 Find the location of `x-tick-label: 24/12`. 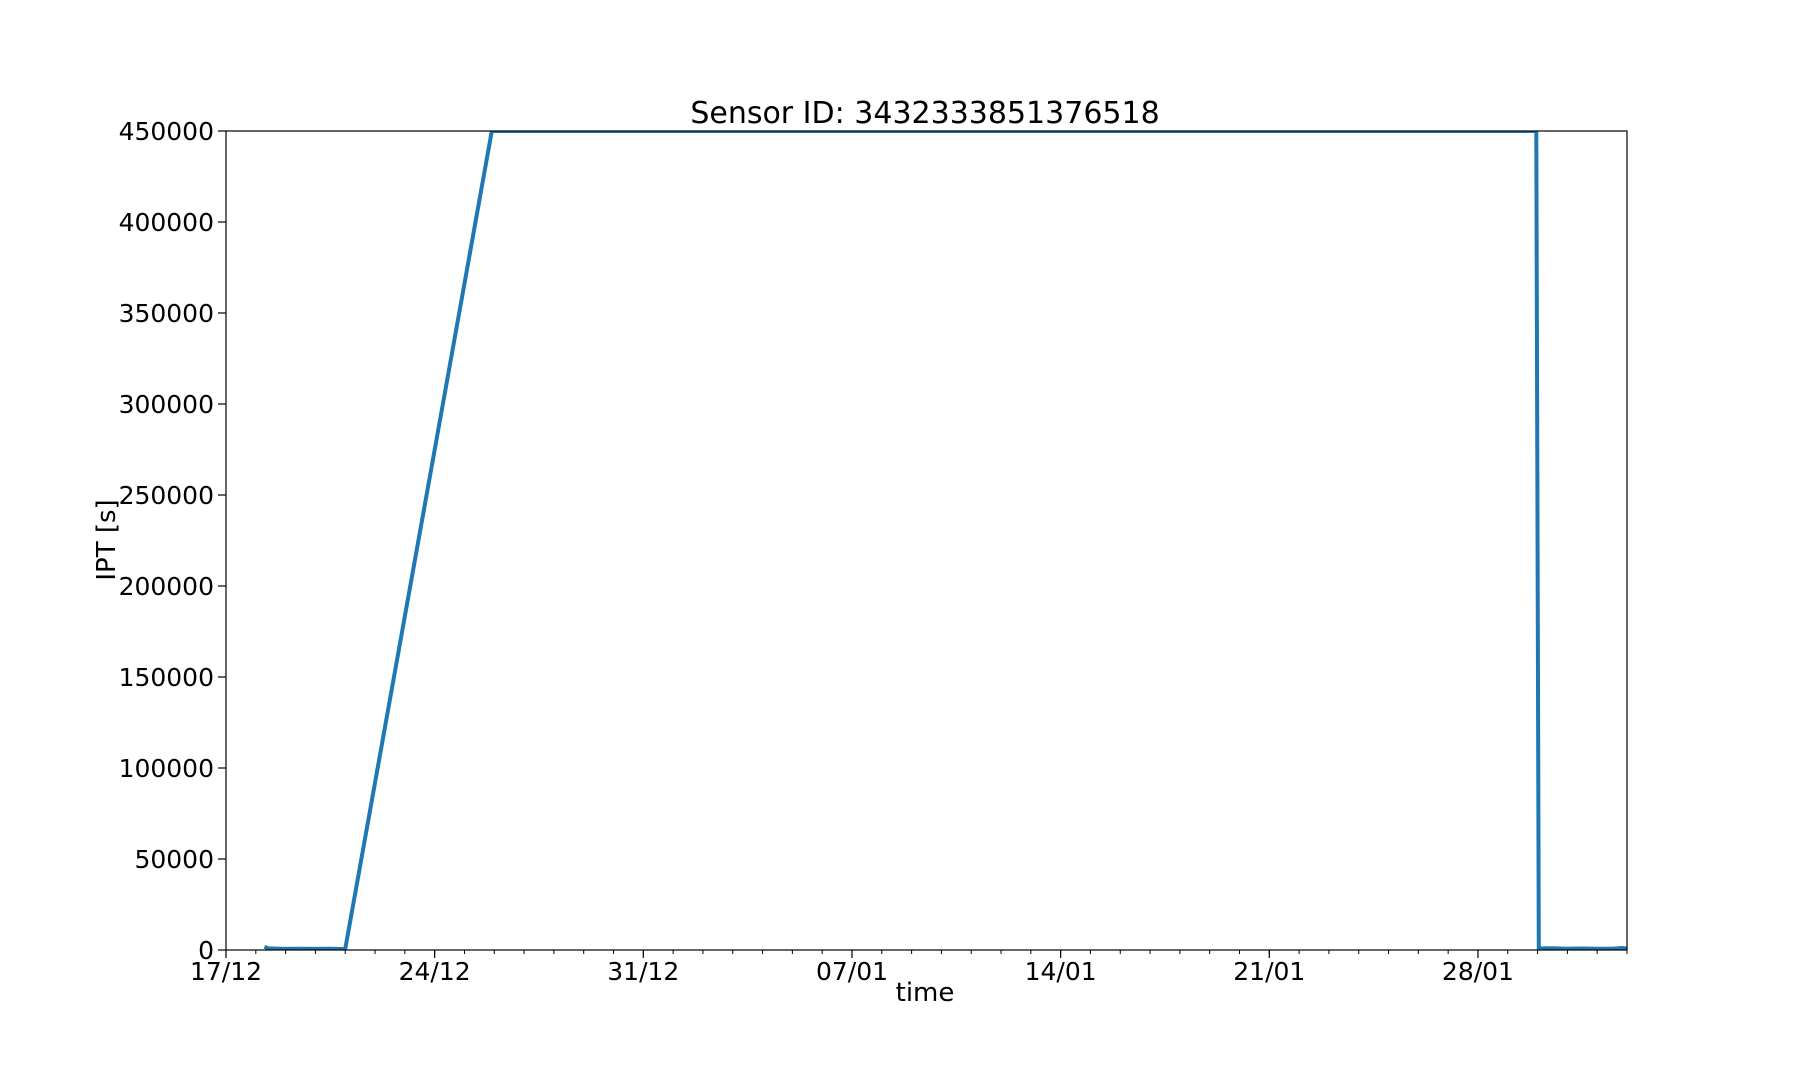

x-tick-label: 24/12 is located at coordinates (435, 971).